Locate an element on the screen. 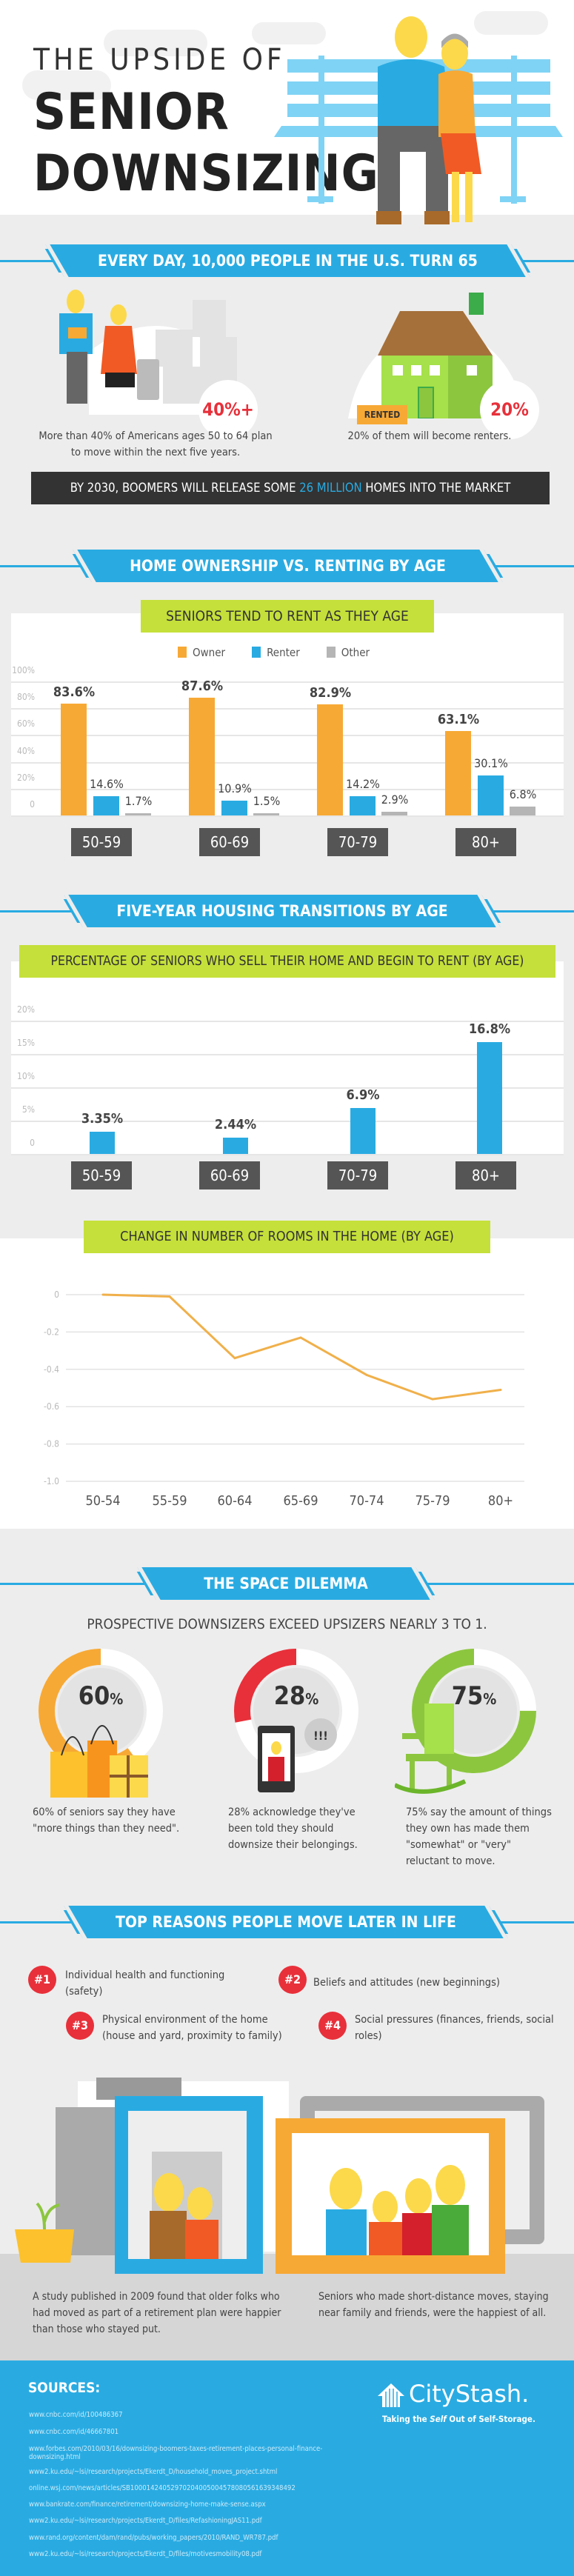  ownership-banner: HOME OWNERSHIP VS. RENTING BY AGE is located at coordinates (287, 566).